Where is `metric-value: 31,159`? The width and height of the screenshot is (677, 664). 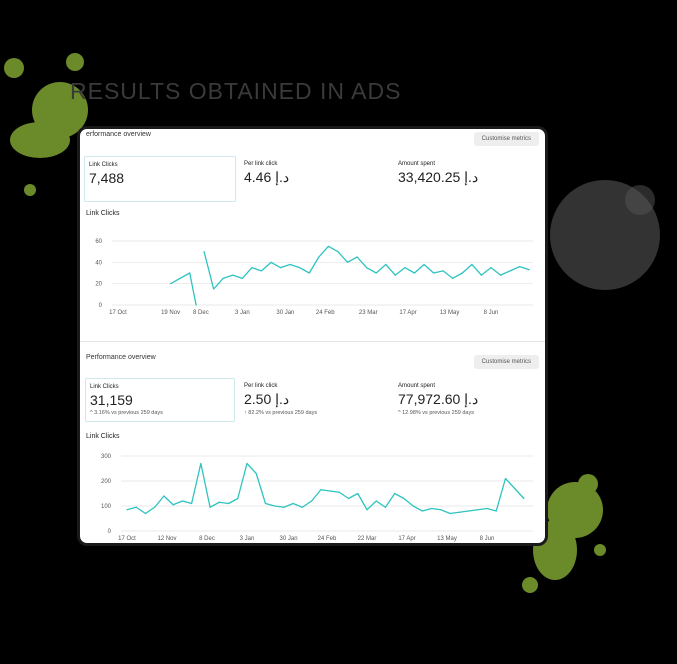
metric-value: 31,159 is located at coordinates (111, 400).